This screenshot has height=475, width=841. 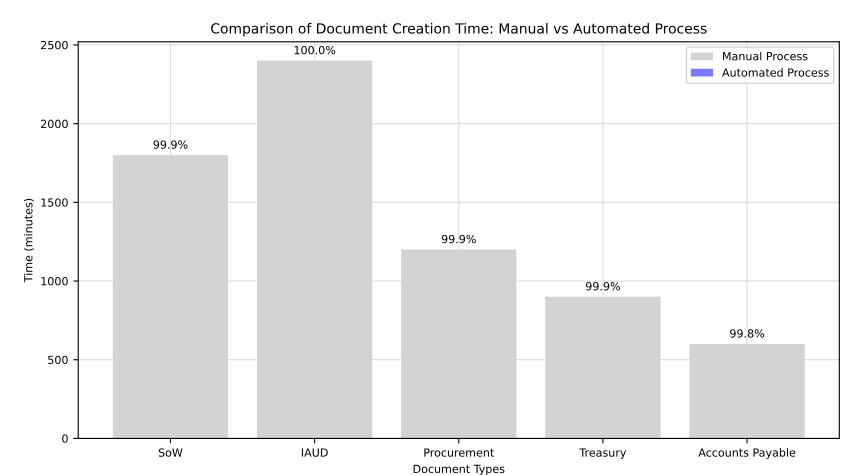 I want to click on x-tick-label: Treasury, so click(x=602, y=453).